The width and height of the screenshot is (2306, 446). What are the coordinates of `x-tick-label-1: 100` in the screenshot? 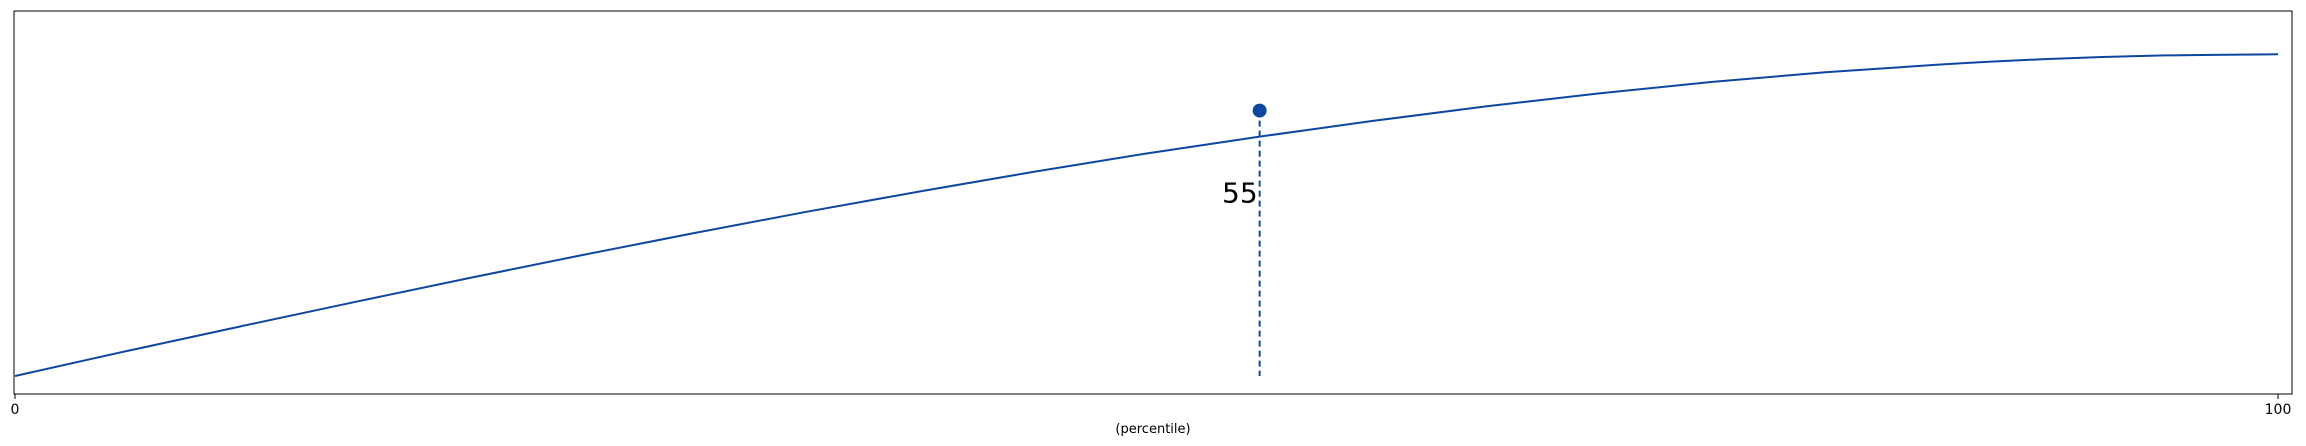 It's located at (2278, 410).